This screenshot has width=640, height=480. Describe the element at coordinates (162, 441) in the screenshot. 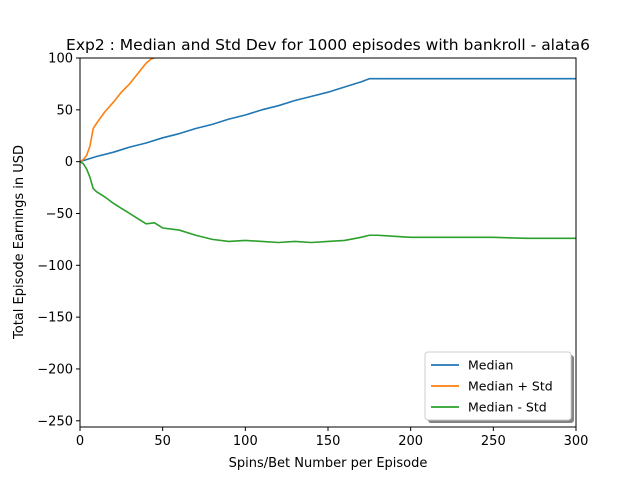

I see `x-tick-label: 50` at that location.